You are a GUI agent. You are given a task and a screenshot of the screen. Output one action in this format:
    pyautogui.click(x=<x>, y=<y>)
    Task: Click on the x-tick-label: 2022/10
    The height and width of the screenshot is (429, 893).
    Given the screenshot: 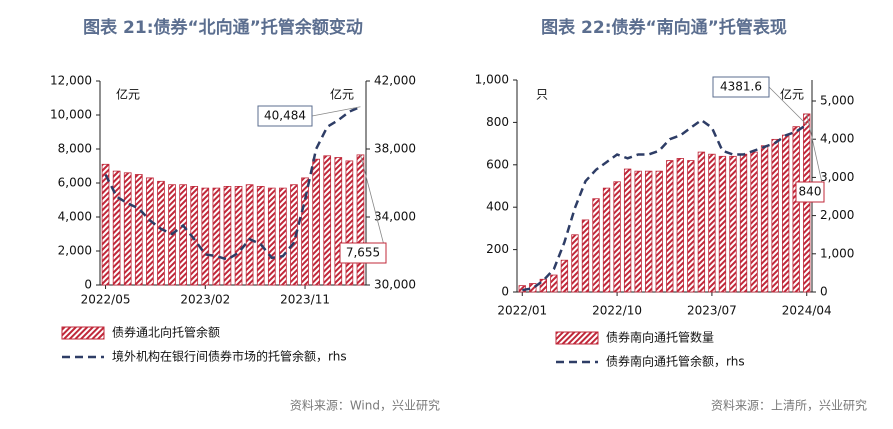 What is the action you would take?
    pyautogui.click(x=617, y=311)
    